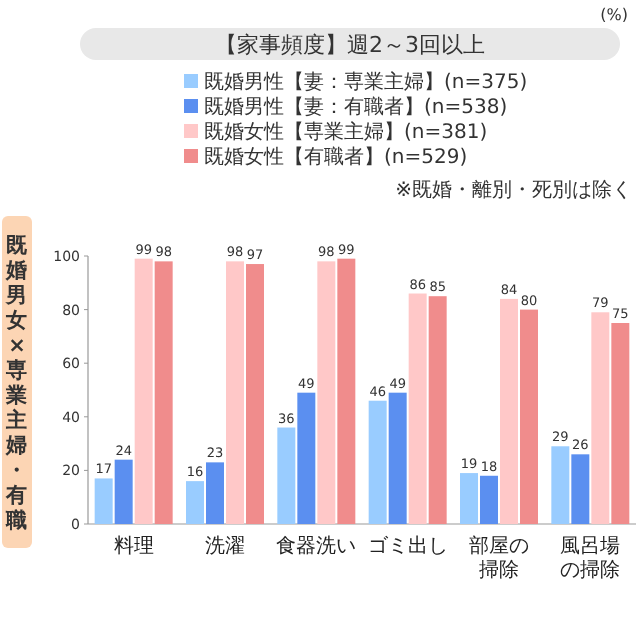 The width and height of the screenshot is (640, 640). I want to click on legend-label: 既婚男性【妻：専業主婦】(n=375), so click(366, 82).